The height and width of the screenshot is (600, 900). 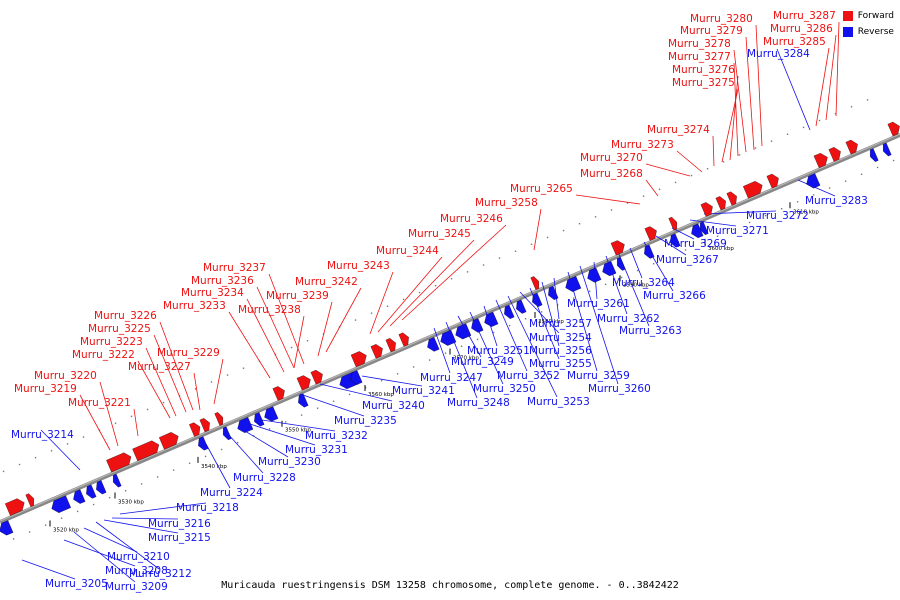 I want to click on tick-label: 3520 kbp, so click(x=66, y=531).